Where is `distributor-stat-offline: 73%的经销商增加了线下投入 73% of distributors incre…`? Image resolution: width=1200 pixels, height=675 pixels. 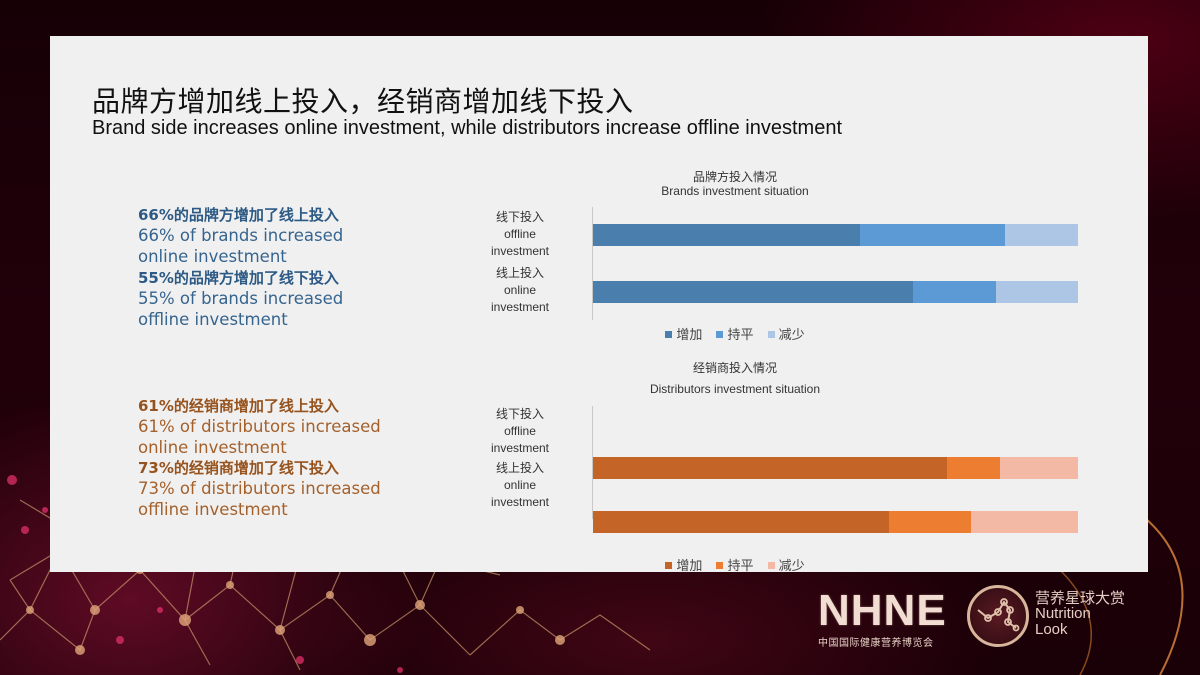
distributor-stat-offline: 73%的经销商增加了线下投入 73% of distributors incre… is located at coordinates (288, 489).